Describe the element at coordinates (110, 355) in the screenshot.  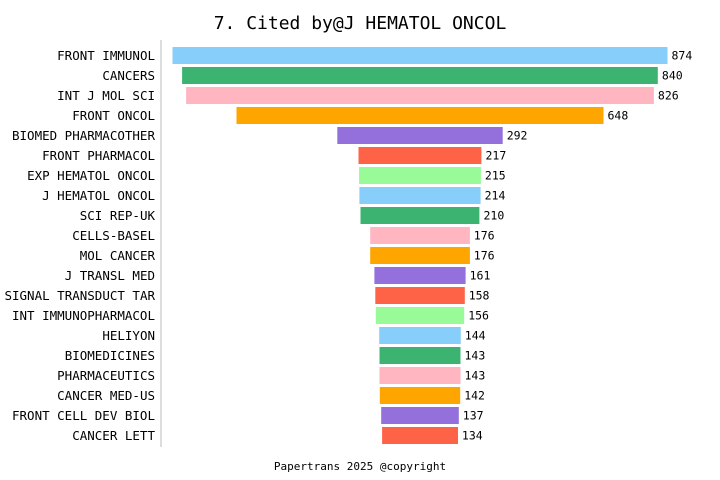
I see `category-label: BIOMEDICINES` at that location.